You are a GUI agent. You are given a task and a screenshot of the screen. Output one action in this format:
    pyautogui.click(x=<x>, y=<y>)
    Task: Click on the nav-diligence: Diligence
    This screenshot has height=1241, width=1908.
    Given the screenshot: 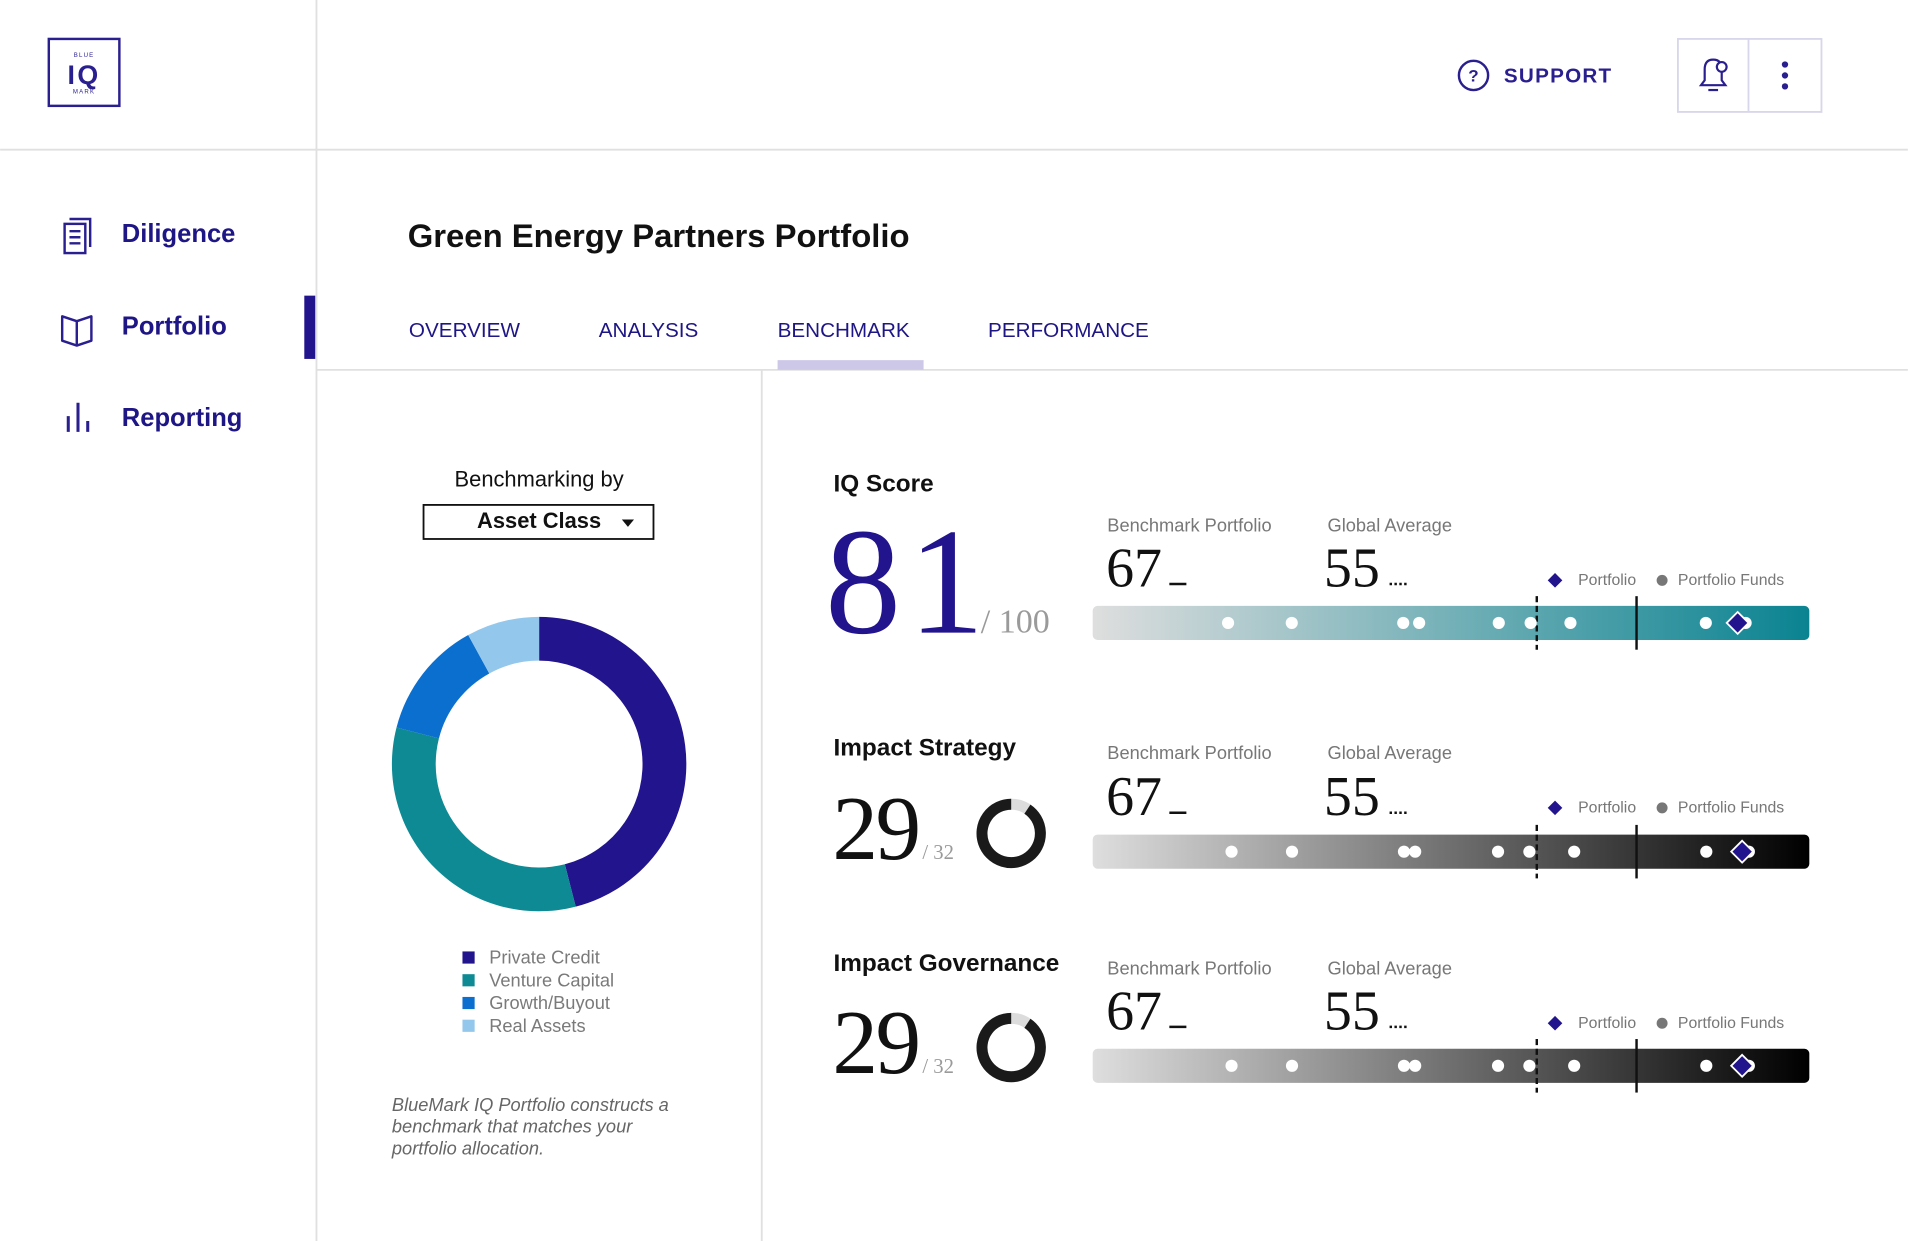 What is the action you would take?
    pyautogui.click(x=149, y=236)
    